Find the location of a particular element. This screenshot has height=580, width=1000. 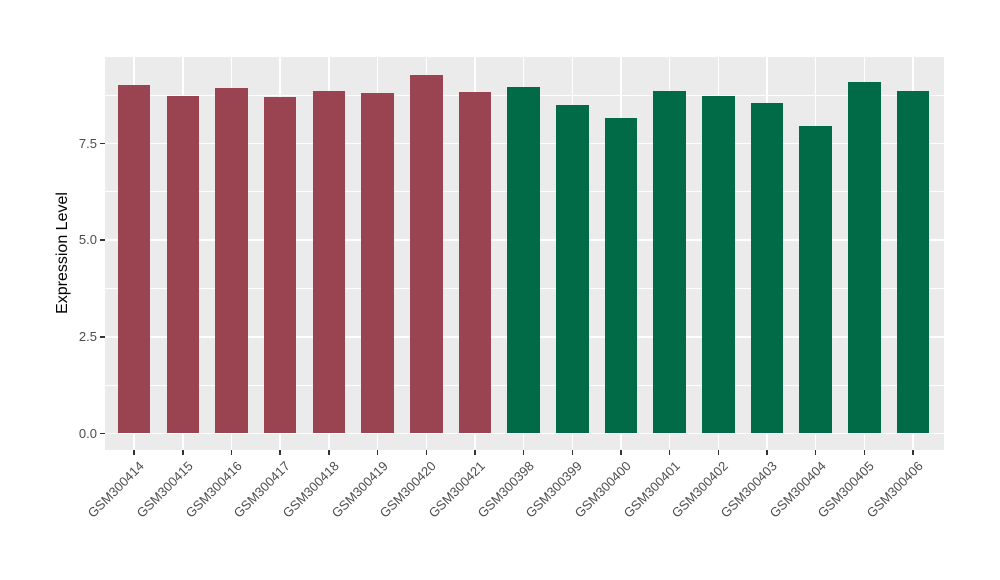

x-tick-label: GSM300406 is located at coordinates (894, 489).